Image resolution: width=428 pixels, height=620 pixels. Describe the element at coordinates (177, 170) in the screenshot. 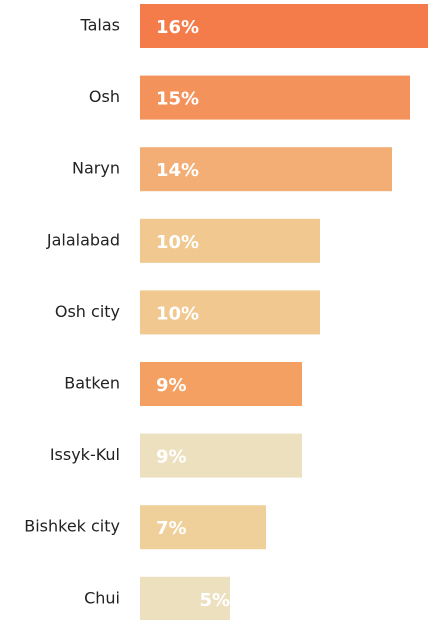

I see `data-label: 14%` at that location.